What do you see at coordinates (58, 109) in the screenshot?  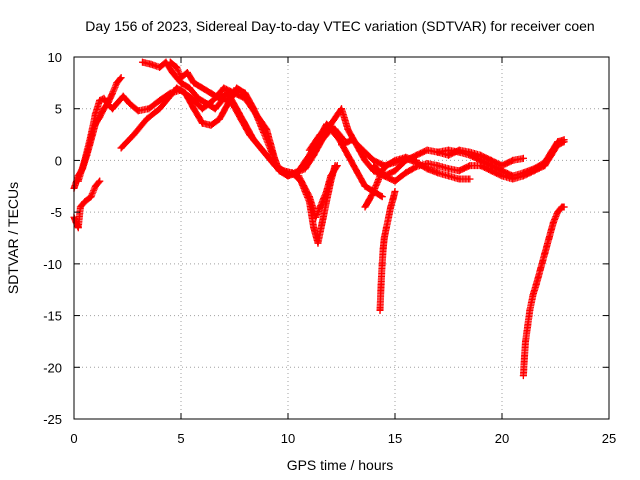 I see `y-tick-label: 5` at bounding box center [58, 109].